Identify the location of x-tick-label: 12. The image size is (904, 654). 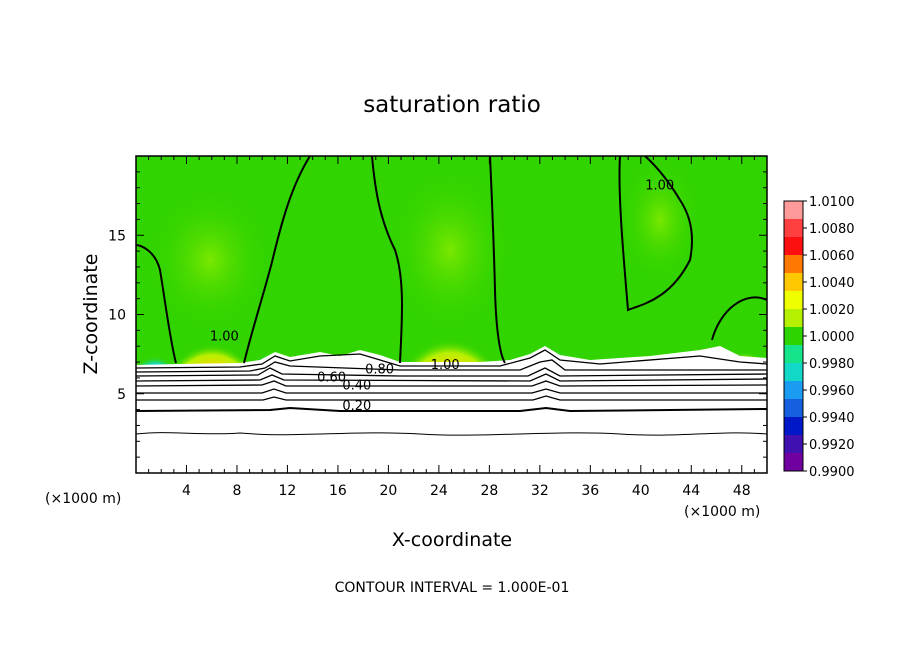
(288, 491).